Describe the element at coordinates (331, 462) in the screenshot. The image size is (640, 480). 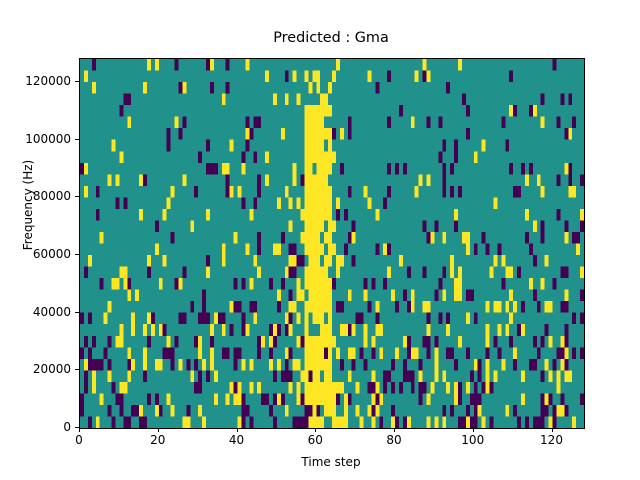
I see `x-axis-label: Time step` at that location.